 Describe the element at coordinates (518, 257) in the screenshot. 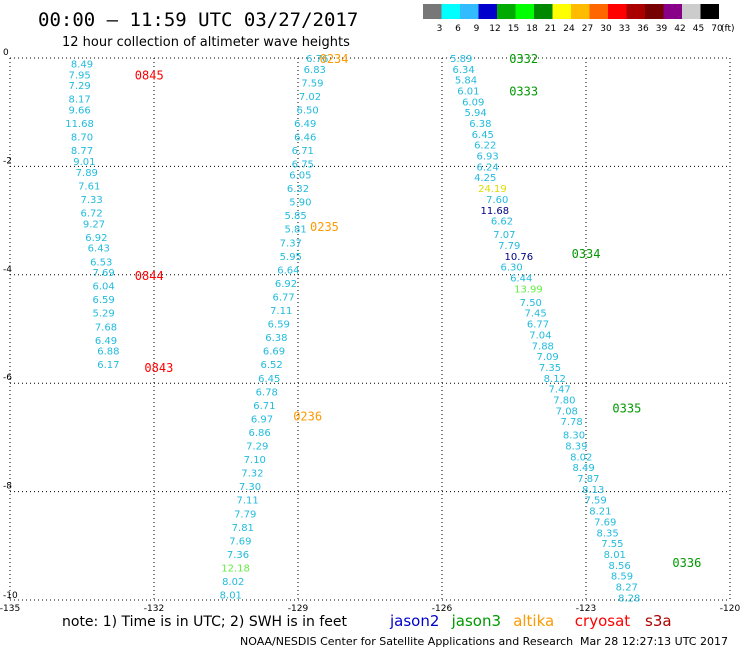

I see `wave-height-label: 10.76` at that location.